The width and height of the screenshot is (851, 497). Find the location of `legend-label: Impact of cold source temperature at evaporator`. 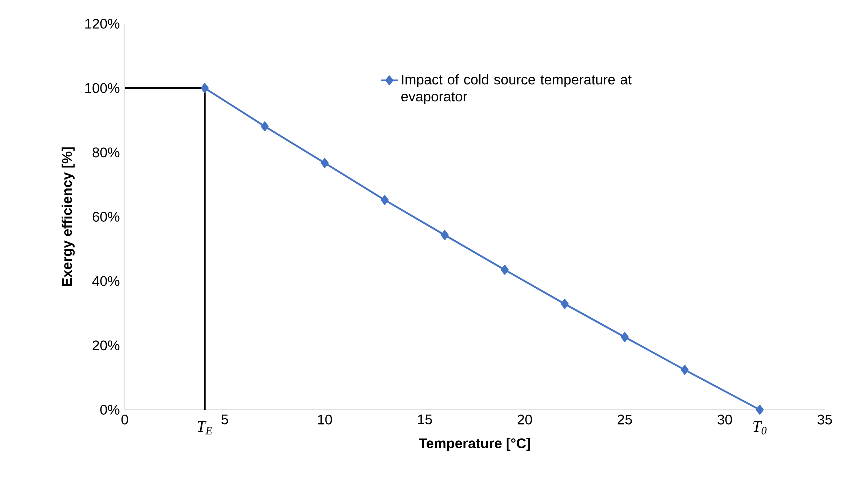

legend-label: Impact of cold source temperature at evaporator is located at coordinates (517, 89).